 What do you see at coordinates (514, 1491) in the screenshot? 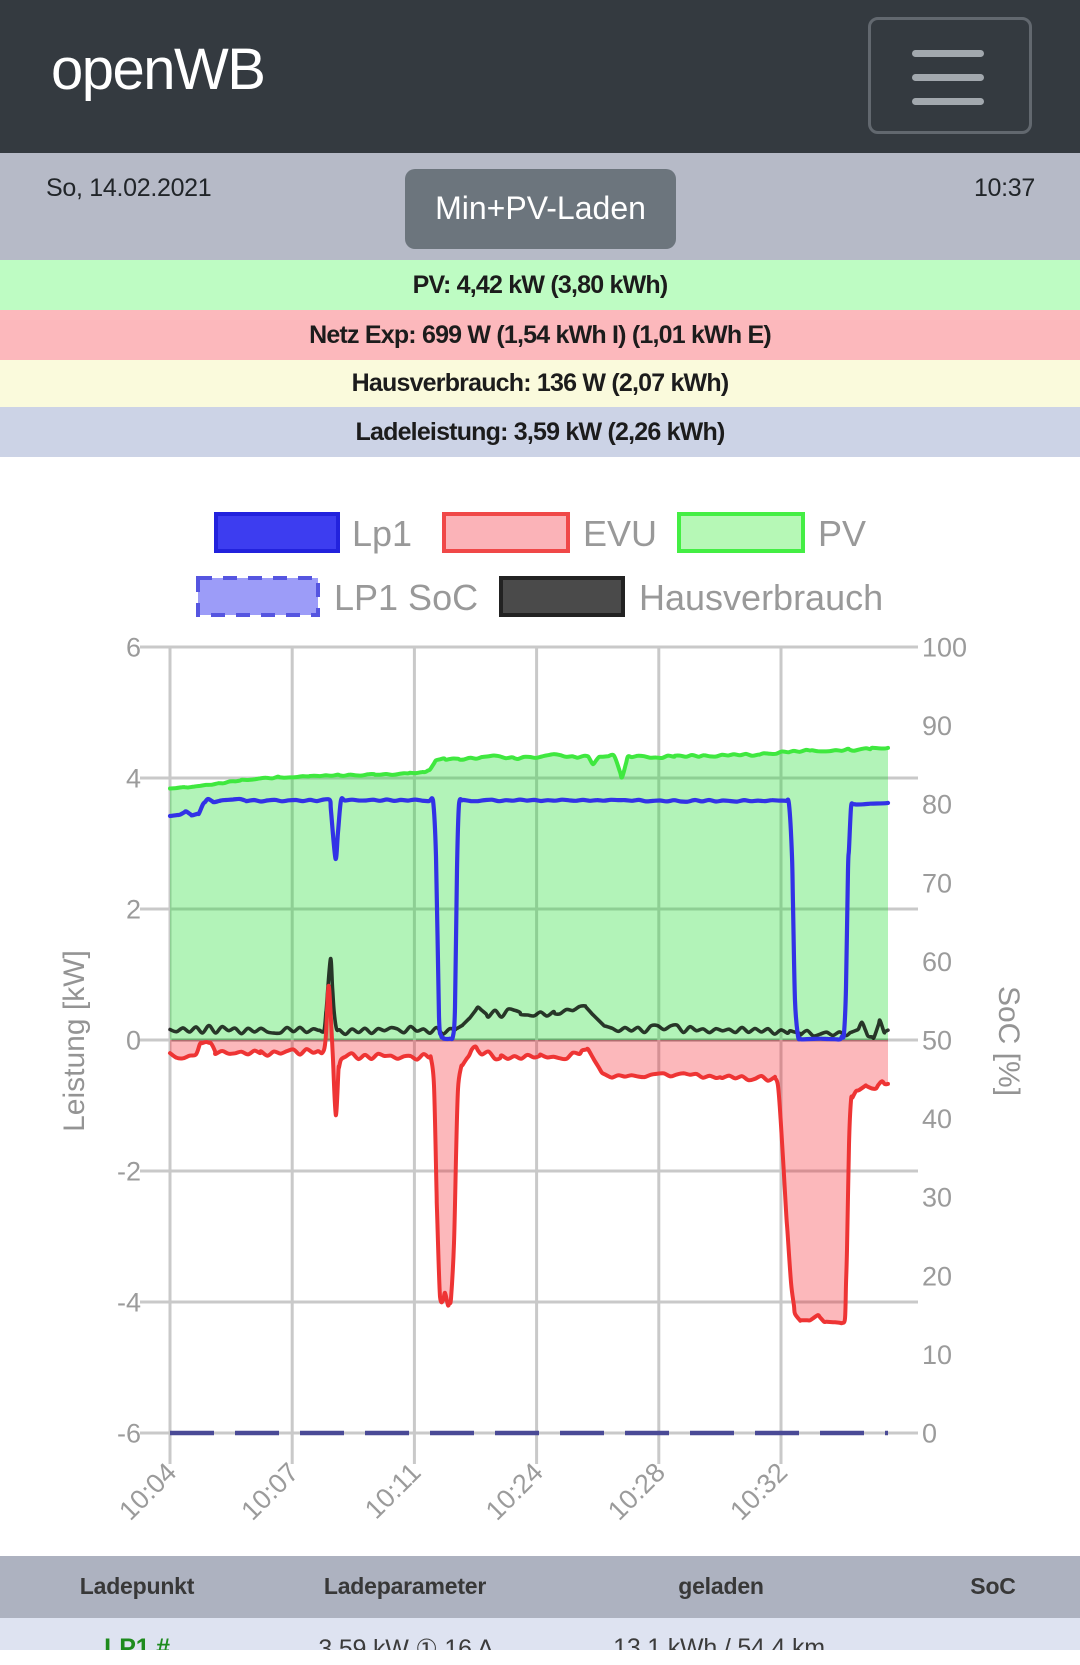
I see `svg-text: 10:24` at bounding box center [514, 1491].